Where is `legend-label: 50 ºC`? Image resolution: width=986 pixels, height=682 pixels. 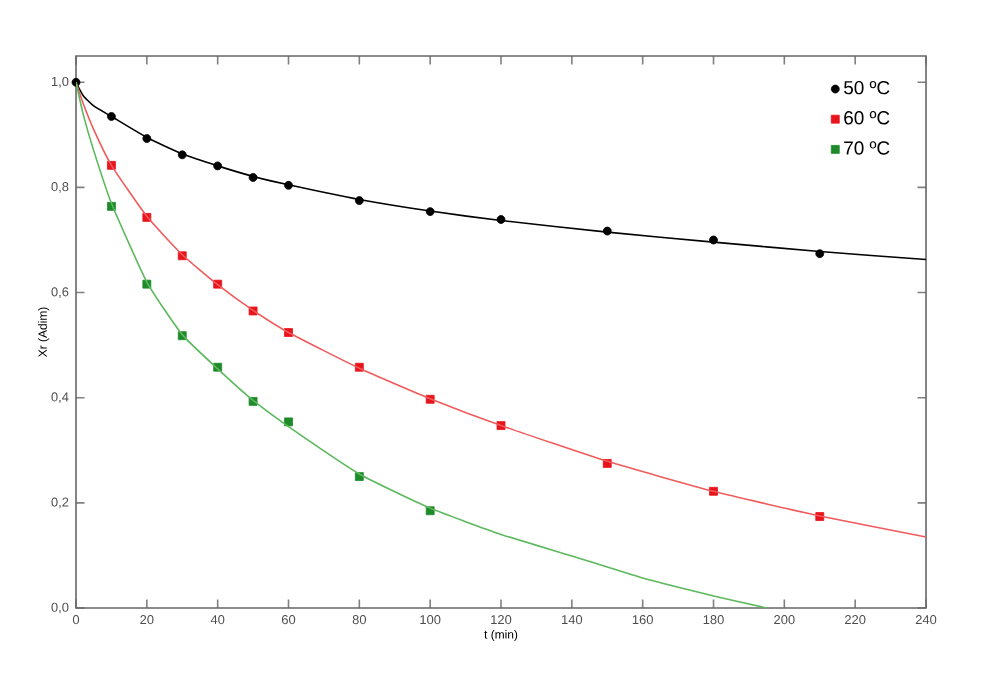
legend-label: 50 ºC is located at coordinates (867, 87).